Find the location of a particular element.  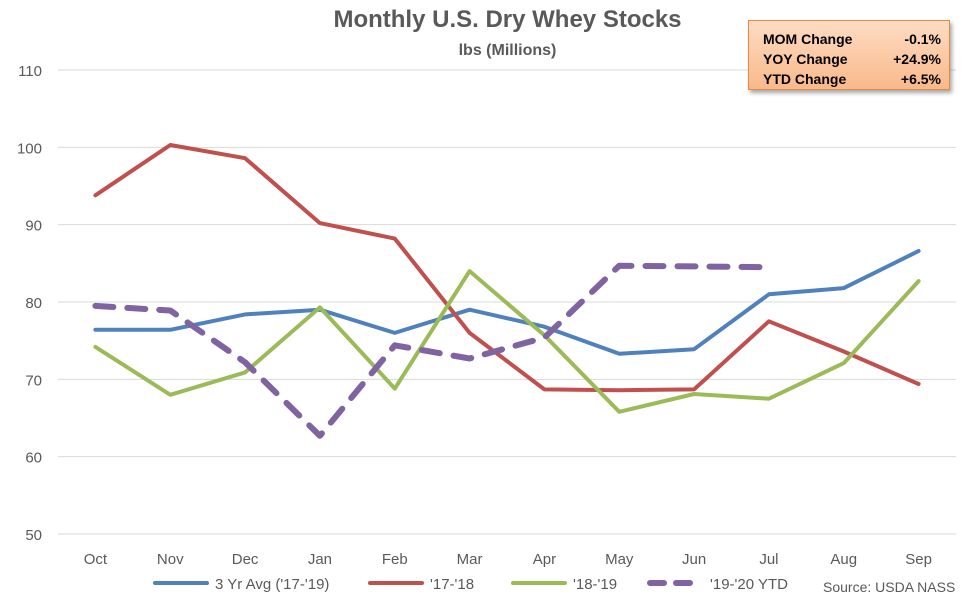

x-tick-label: Apr is located at coordinates (544, 559).